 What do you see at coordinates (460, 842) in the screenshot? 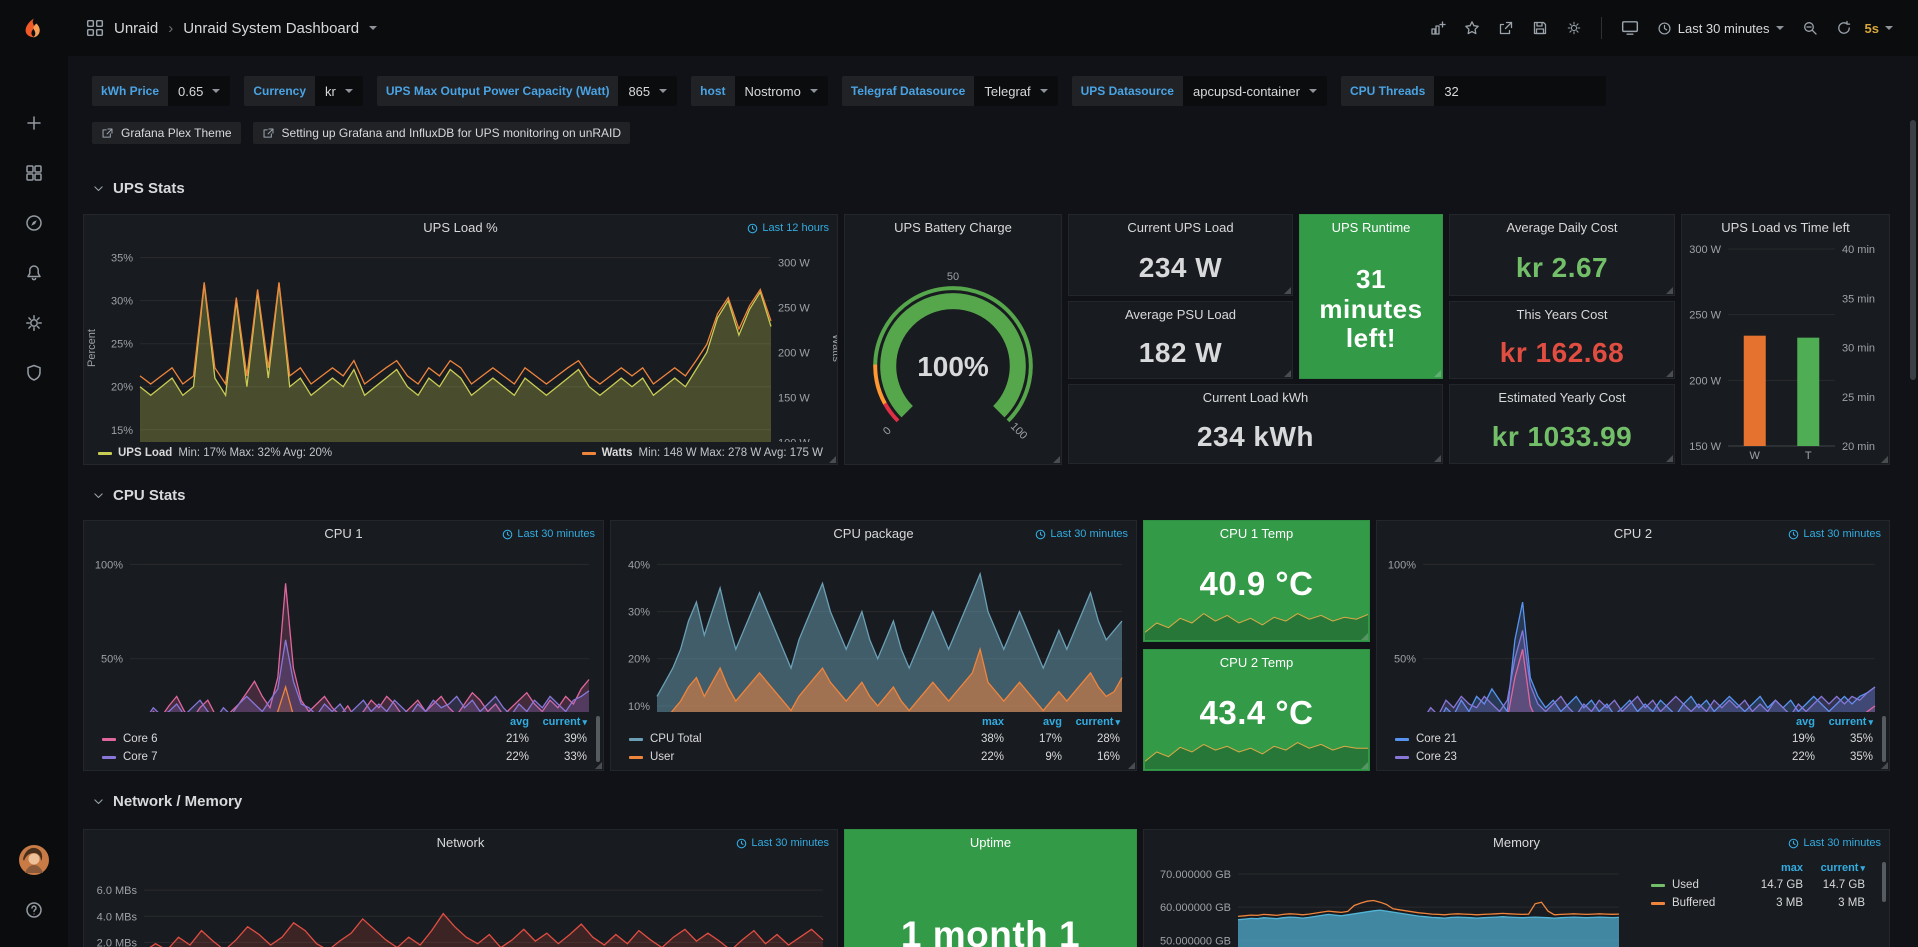
I see `panel-title: Network` at bounding box center [460, 842].